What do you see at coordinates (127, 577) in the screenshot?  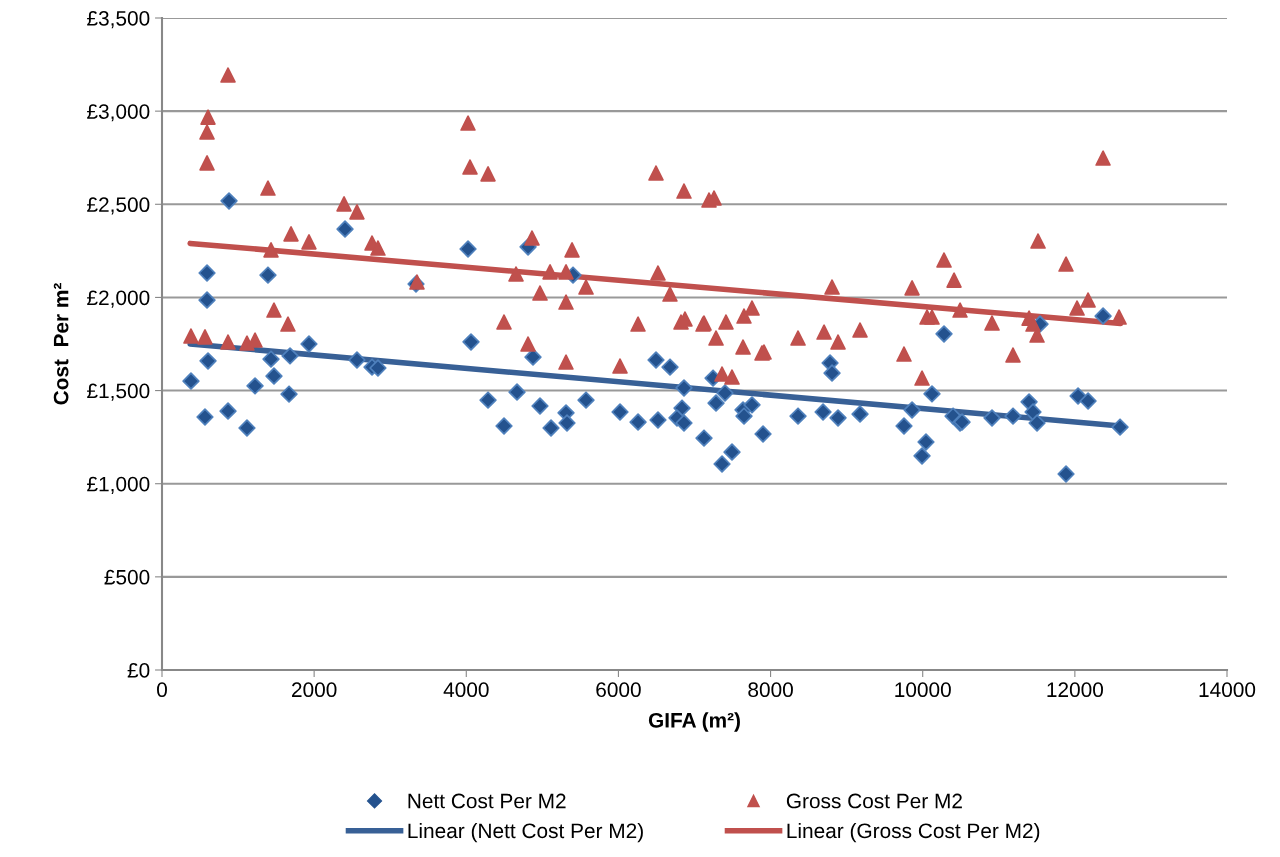 I see `y-tick-label: £500` at bounding box center [127, 577].